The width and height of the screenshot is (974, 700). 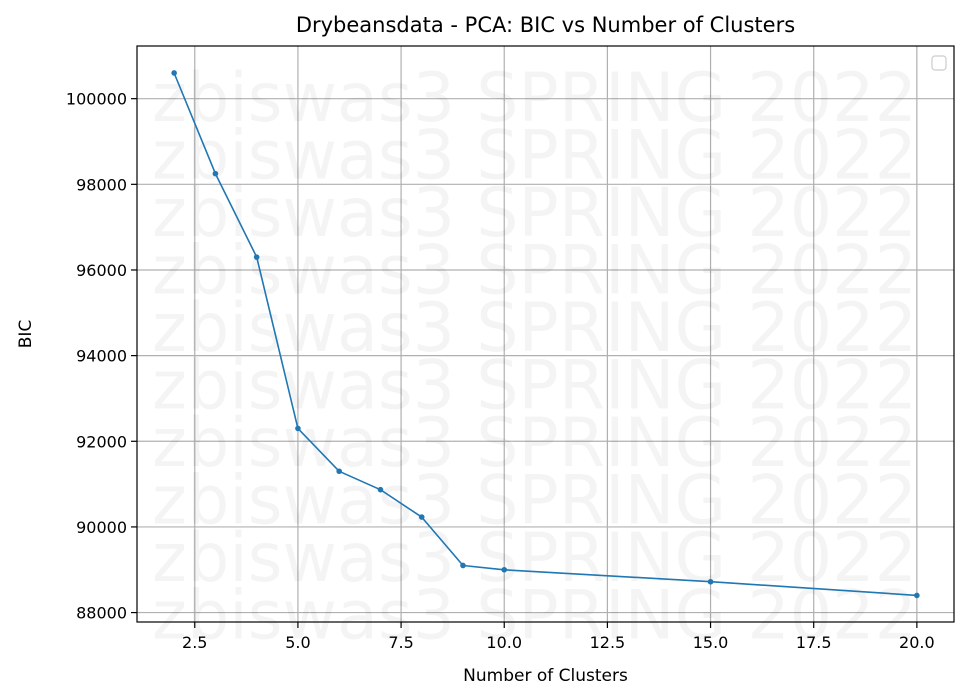 I want to click on x-tick-label: 5.0, so click(x=297, y=642).